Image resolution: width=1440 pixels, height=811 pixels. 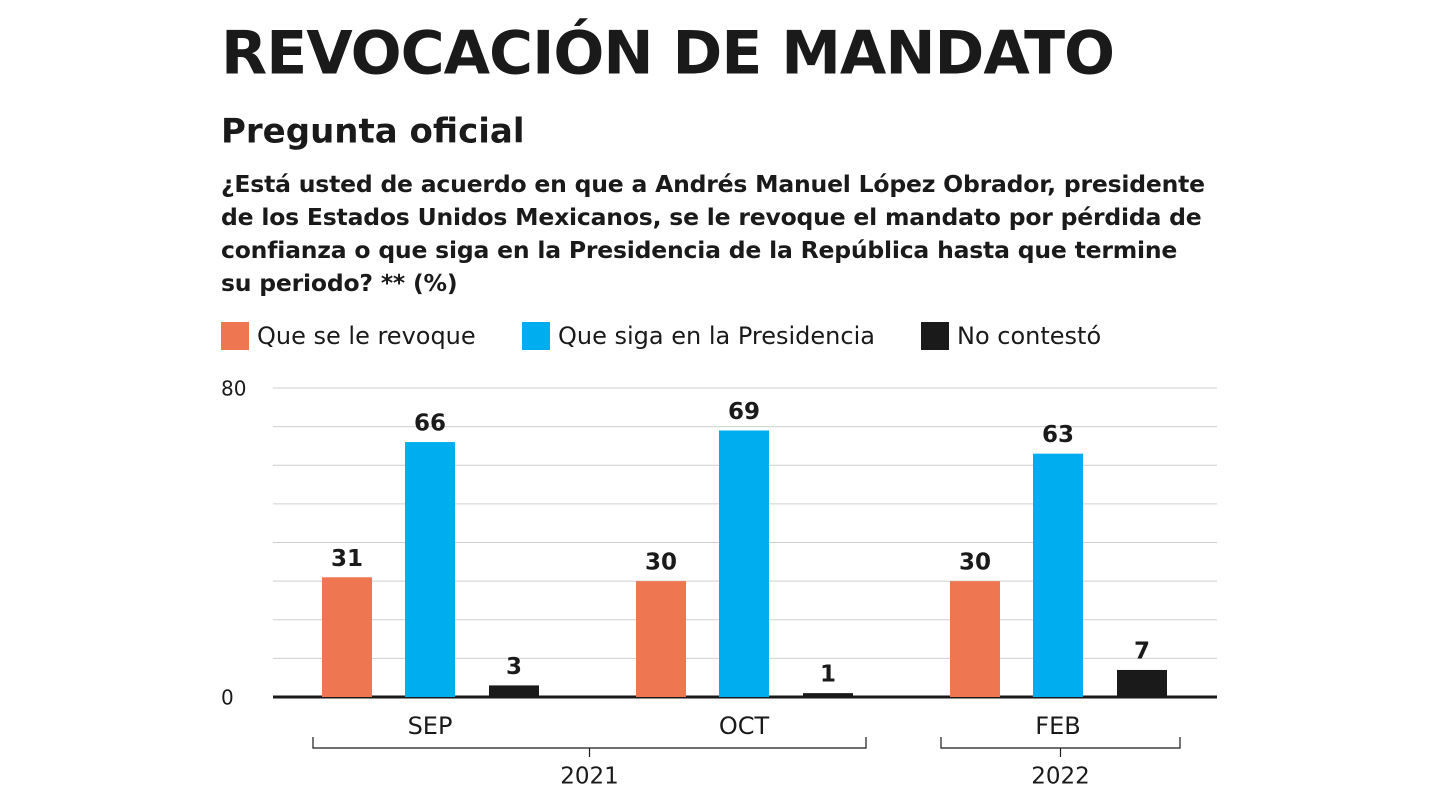 I want to click on x-tick-label: FEB, so click(x=1057, y=726).